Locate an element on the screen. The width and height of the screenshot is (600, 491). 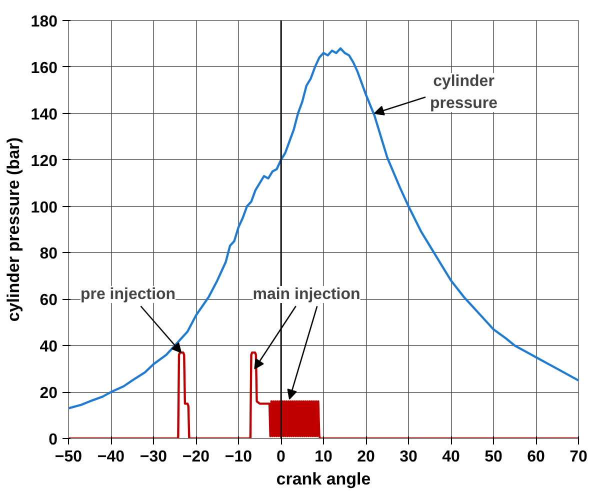
y-tick-label: 0 is located at coordinates (53, 440).